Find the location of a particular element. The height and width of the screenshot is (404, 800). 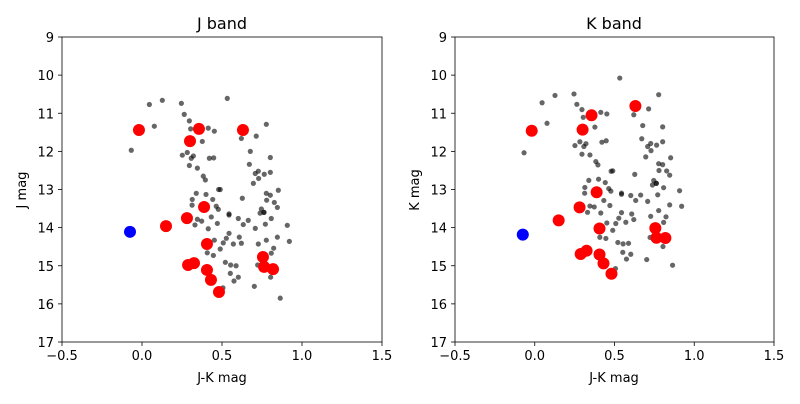

k-band-xlabel: J-K mag is located at coordinates (613, 378).